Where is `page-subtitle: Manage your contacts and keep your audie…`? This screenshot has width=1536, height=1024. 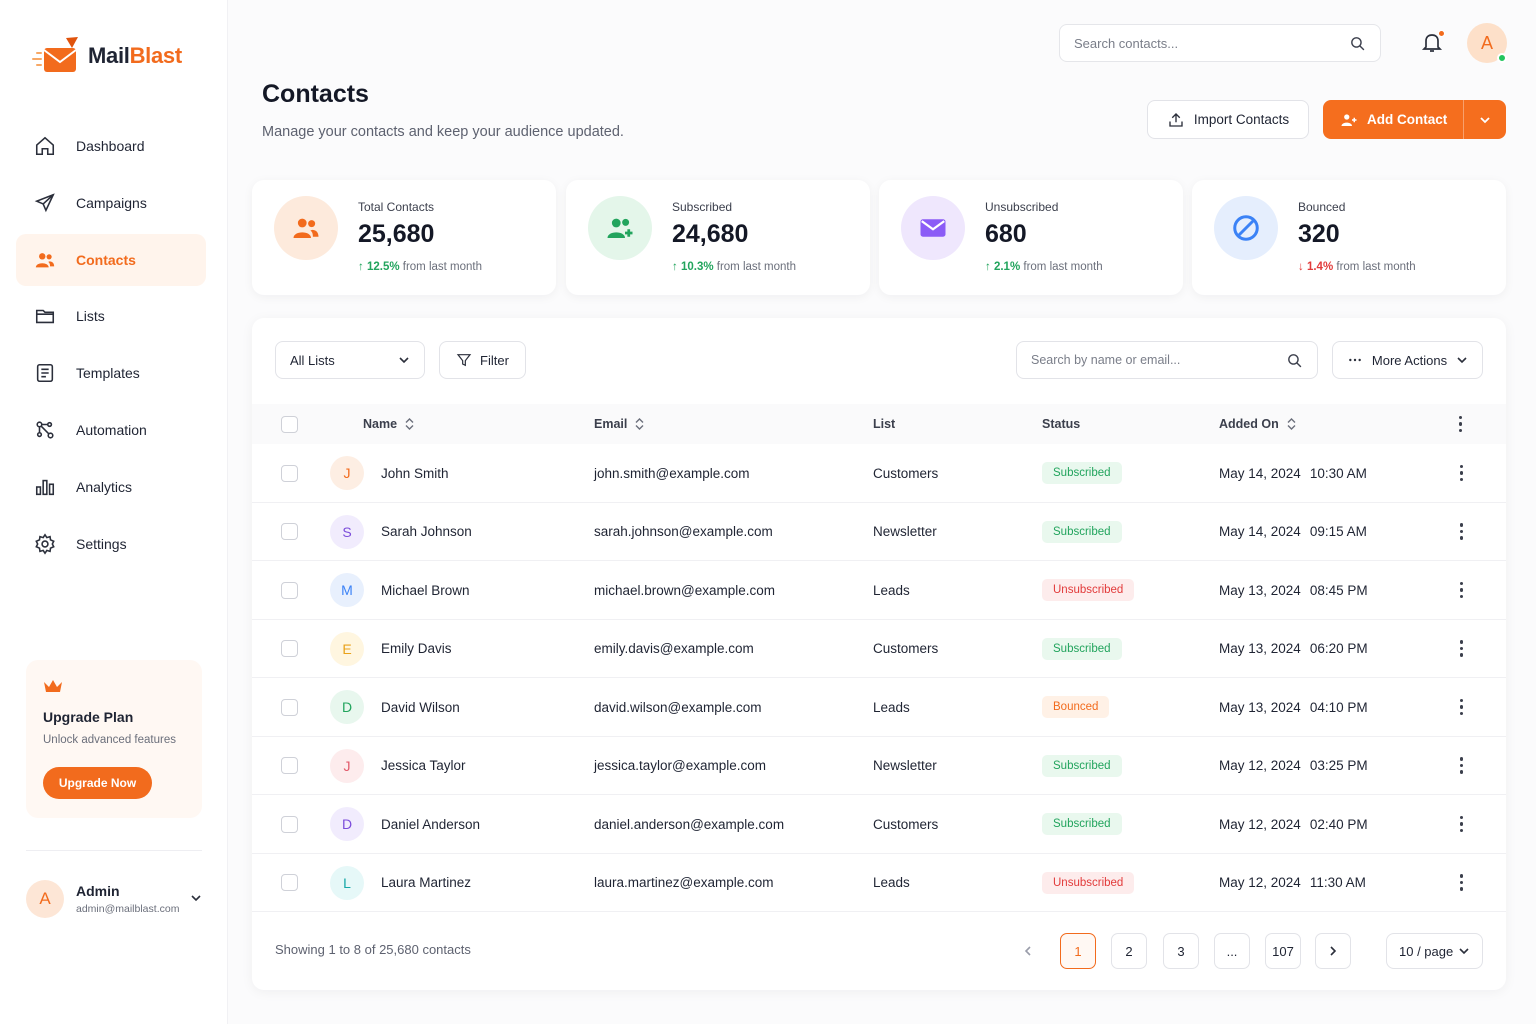 page-subtitle: Manage your contacts and keep your audie… is located at coordinates (443, 132).